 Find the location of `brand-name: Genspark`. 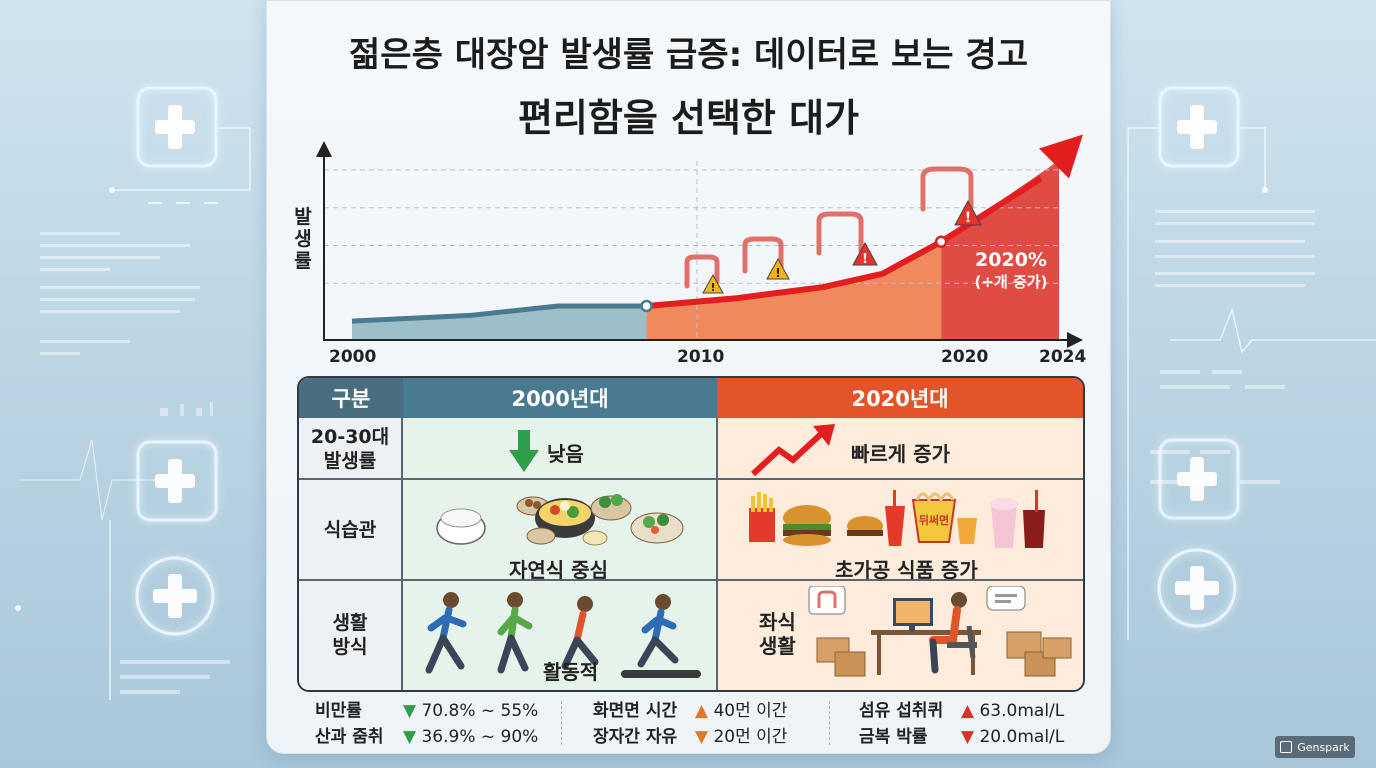

brand-name: Genspark is located at coordinates (1323, 747).